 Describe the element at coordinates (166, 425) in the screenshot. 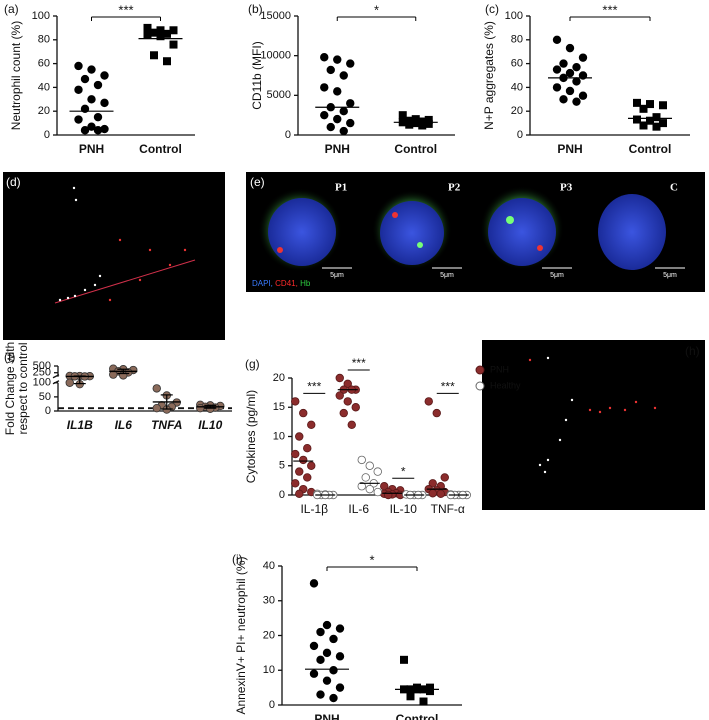

I see `x-tick-label: TNFA` at that location.